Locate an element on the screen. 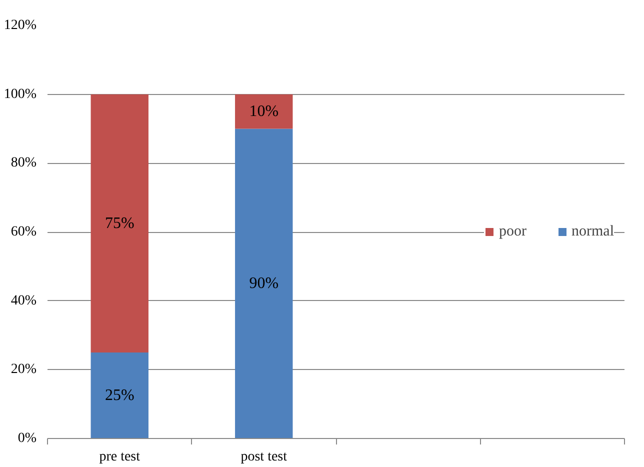  legend-label: poor is located at coordinates (512, 231).